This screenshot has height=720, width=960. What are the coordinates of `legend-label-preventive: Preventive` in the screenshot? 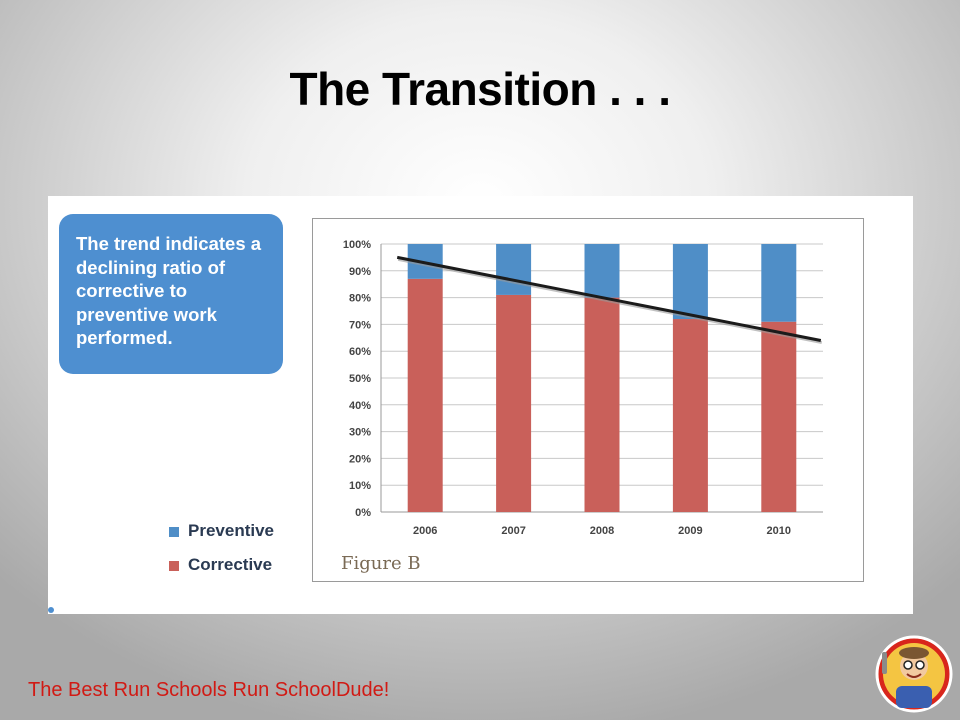 It's located at (231, 530).